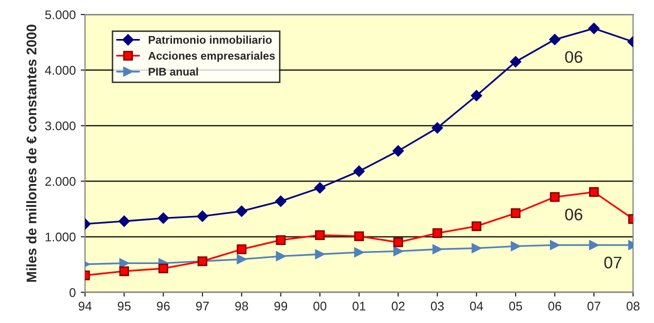 The image size is (654, 323). I want to click on x-tick-label: 08, so click(633, 306).